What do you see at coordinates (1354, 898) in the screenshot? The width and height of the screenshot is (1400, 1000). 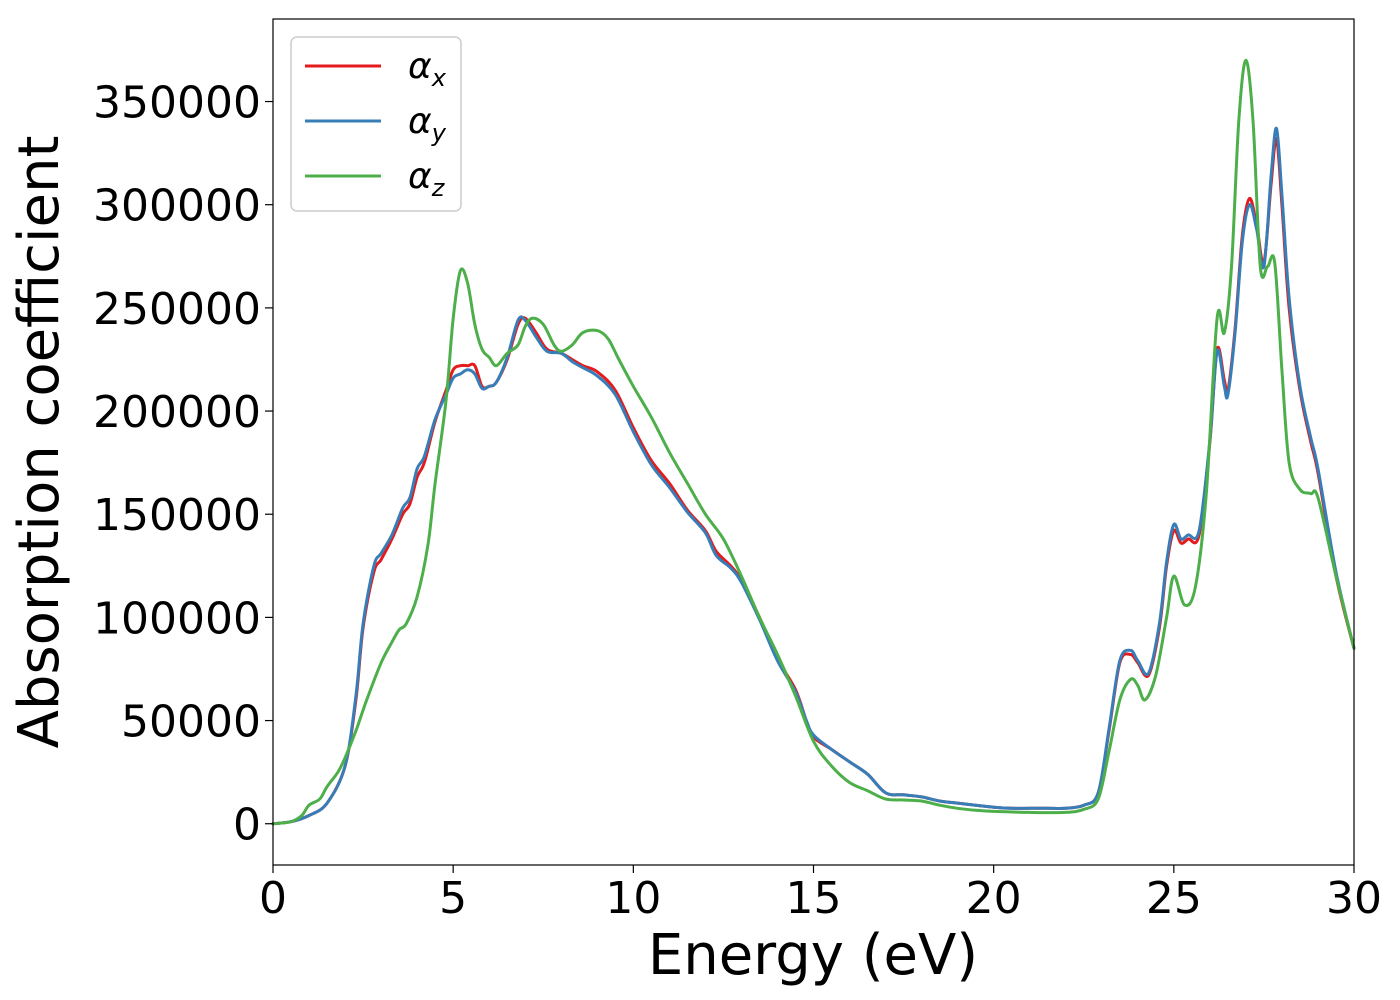 I see `x-tick-label: 30` at bounding box center [1354, 898].